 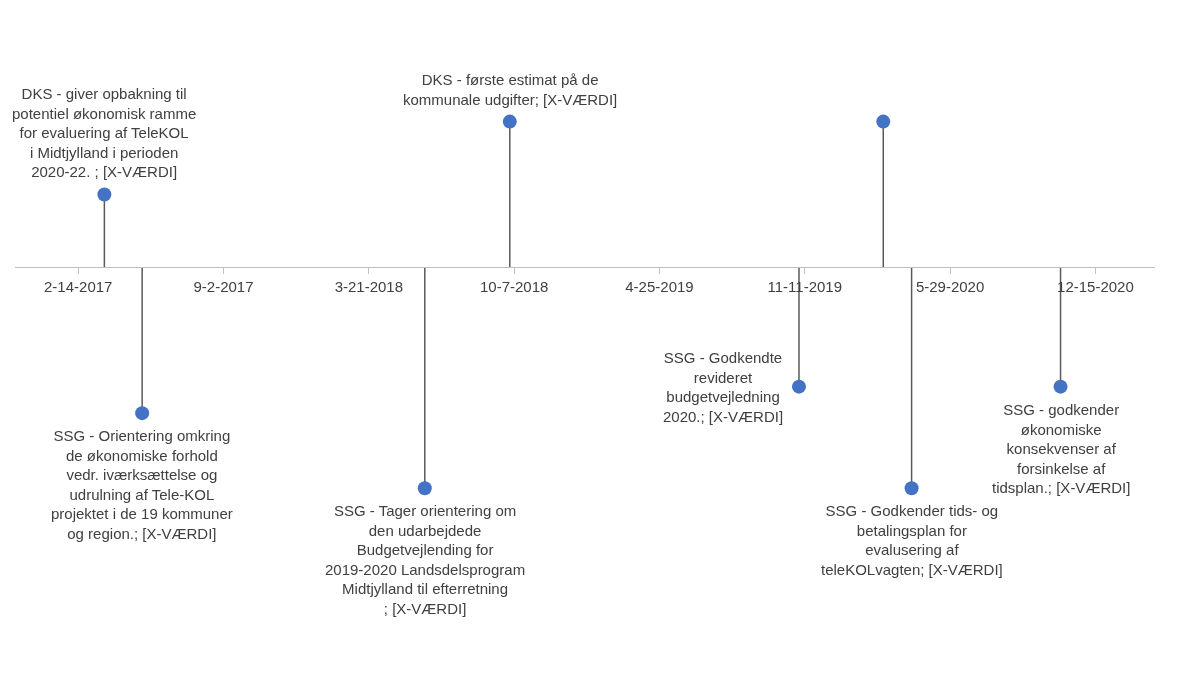 I want to click on annotation: DKS - første estimat på de kommunale udgifter; [X-VÆRDI], so click(x=510, y=89).